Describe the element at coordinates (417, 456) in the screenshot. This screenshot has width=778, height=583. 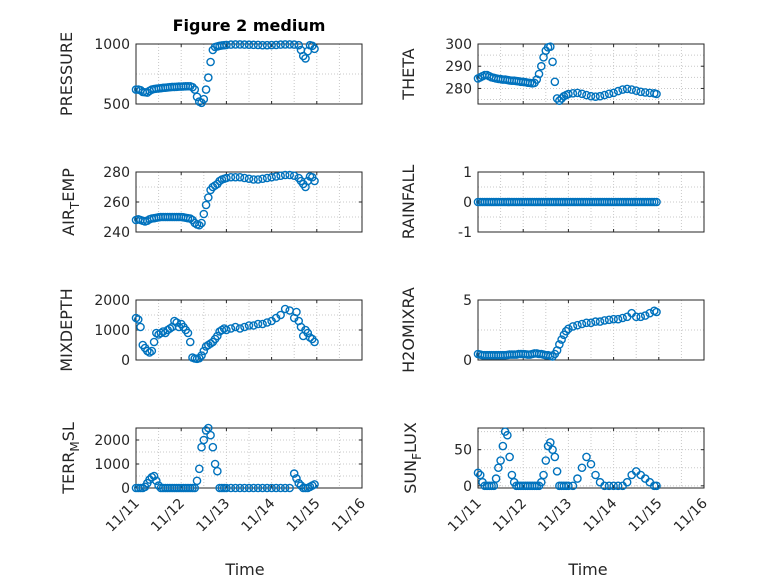
I see `y-axis-label-subscript: F` at that location.